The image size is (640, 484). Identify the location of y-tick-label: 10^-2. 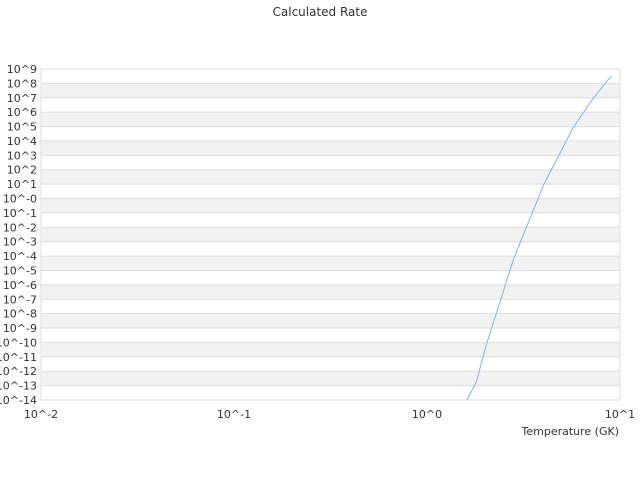
(20, 227).